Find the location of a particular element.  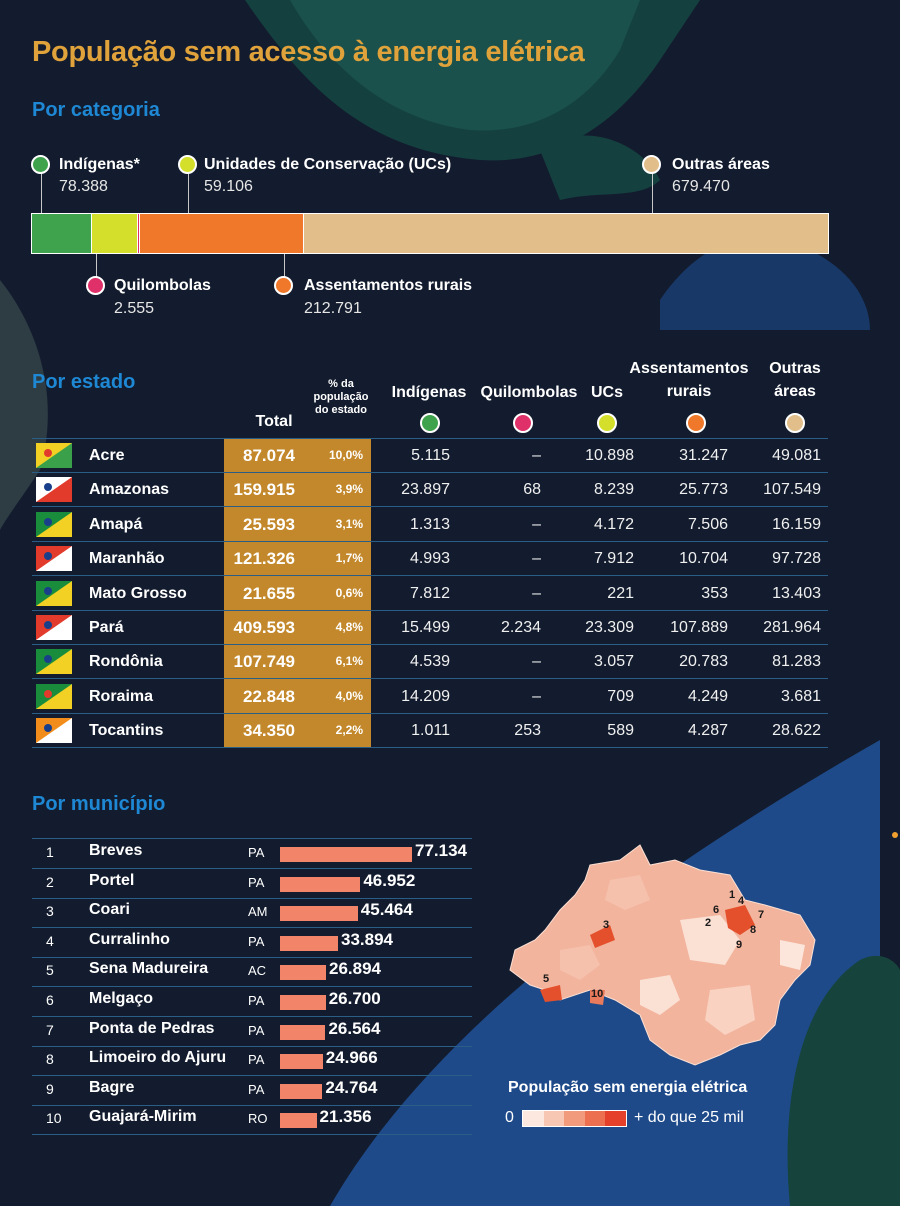

header-total: Total is located at coordinates (274, 421).